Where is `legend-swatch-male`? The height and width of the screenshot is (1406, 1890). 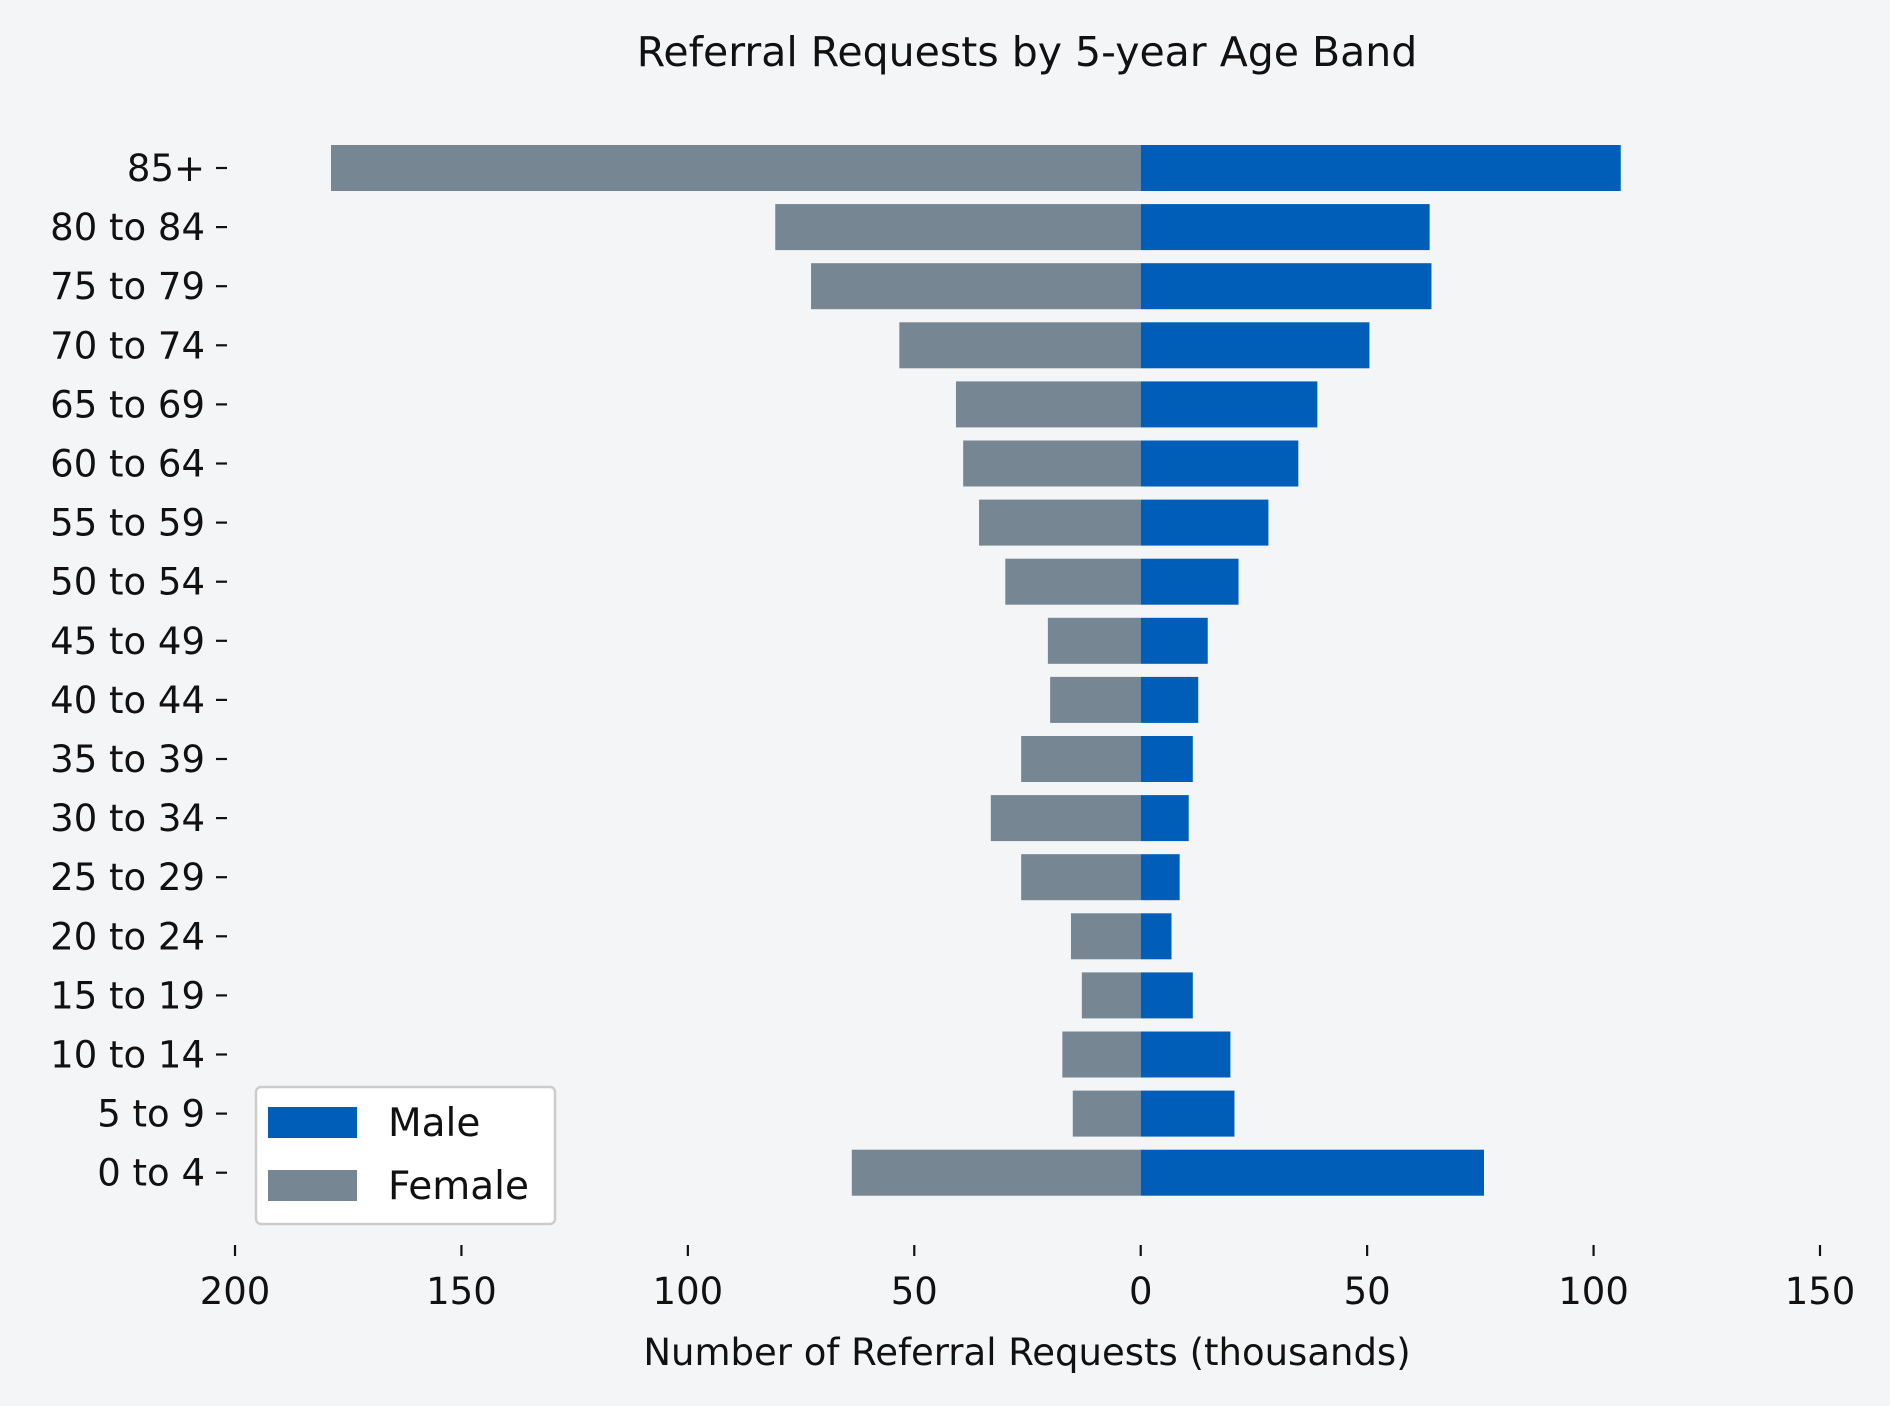
legend-swatch-male is located at coordinates (312, 1122).